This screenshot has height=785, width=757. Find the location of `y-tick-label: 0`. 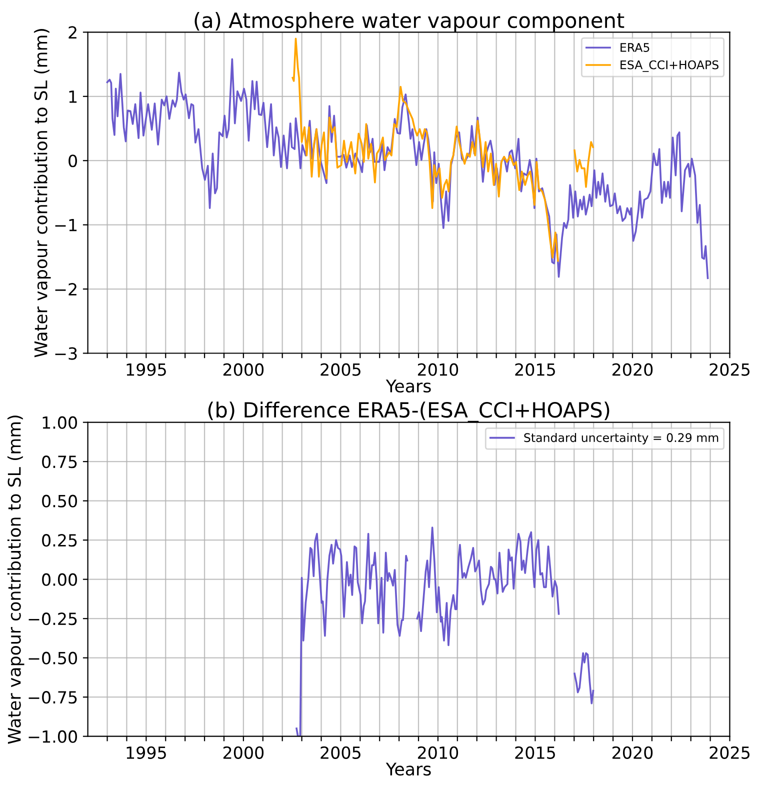

y-tick-label: 0 is located at coordinates (72, 161).